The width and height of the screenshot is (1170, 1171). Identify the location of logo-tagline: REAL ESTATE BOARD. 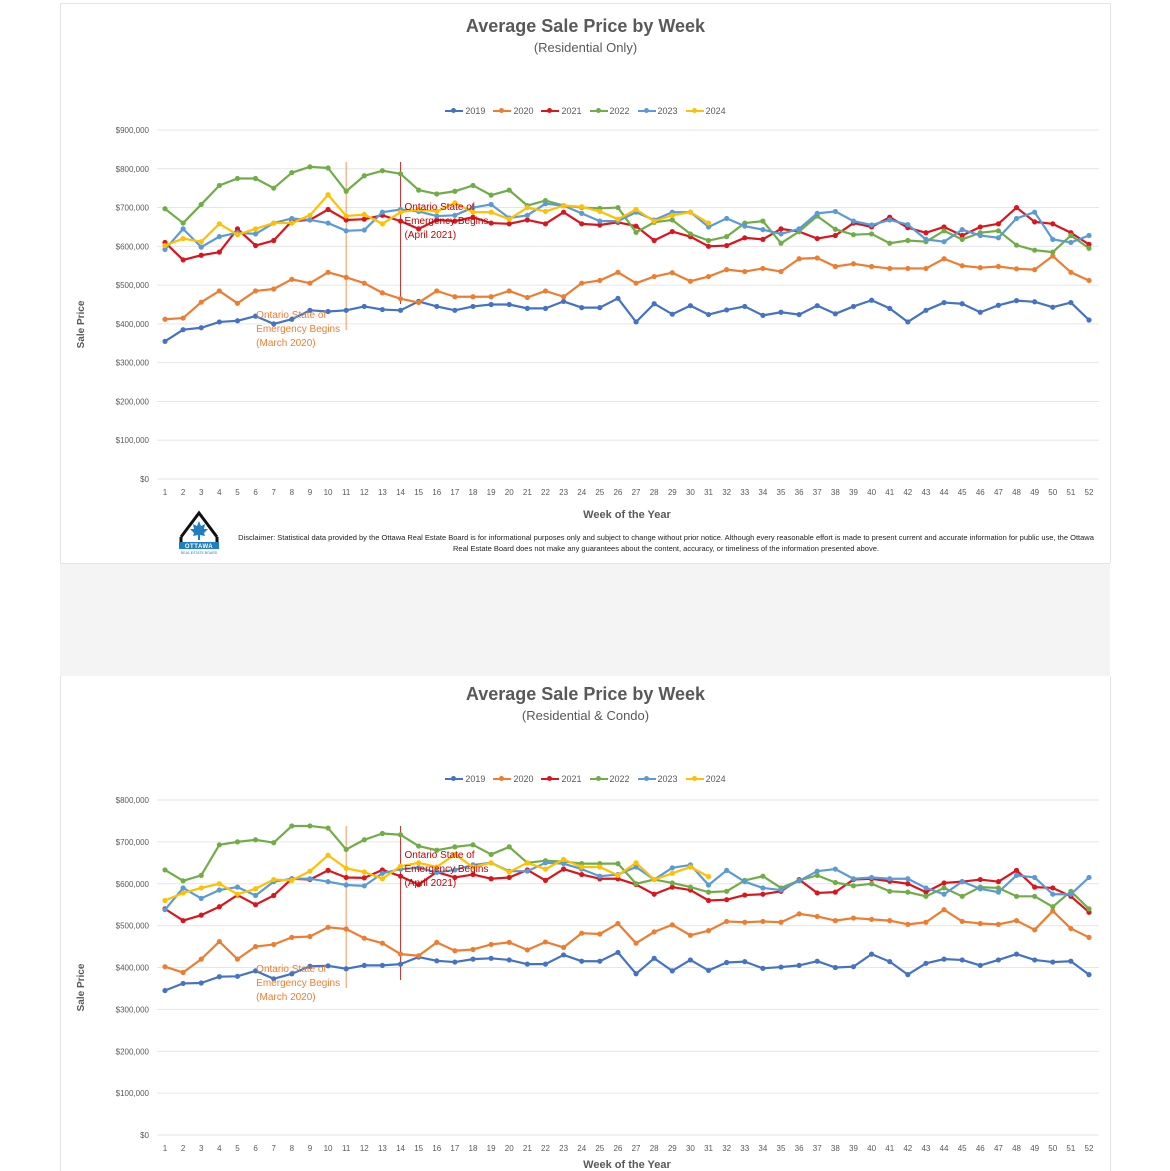
(199, 553).